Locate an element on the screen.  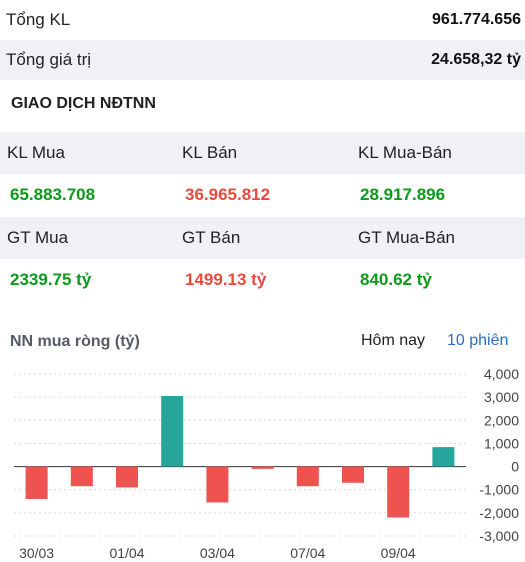
total-value-label: Tổng giá trị is located at coordinates (49, 59).